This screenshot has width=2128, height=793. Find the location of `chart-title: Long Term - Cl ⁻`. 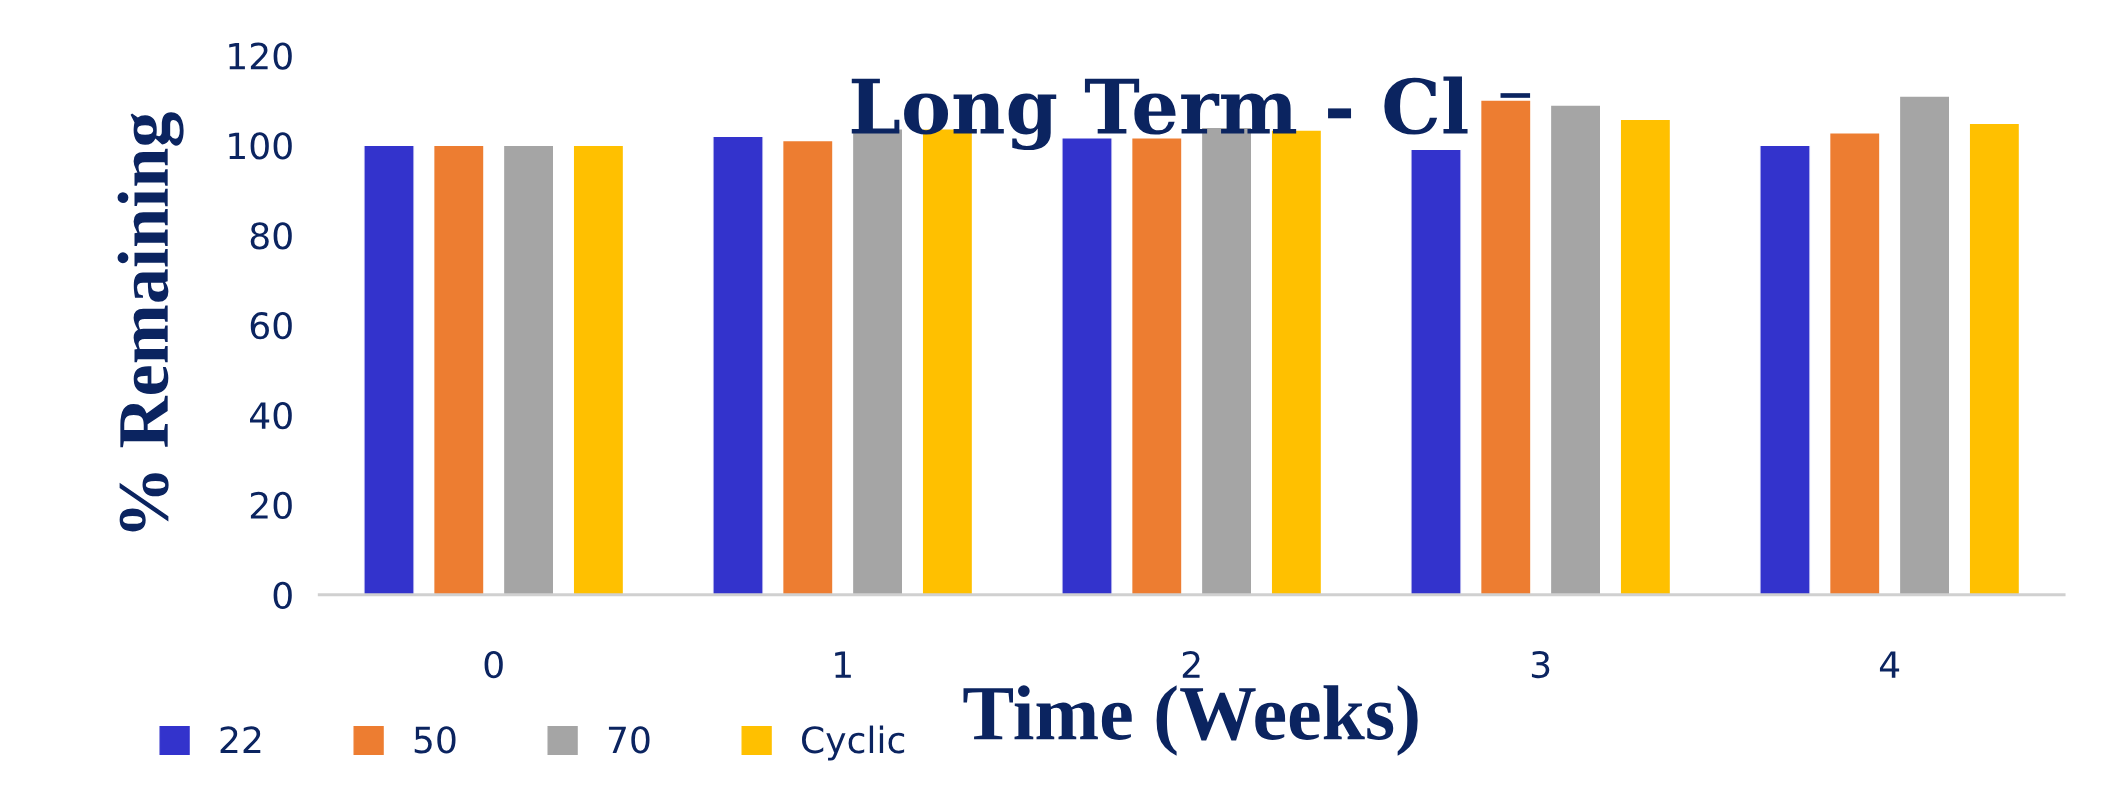

chart-title: Long Term - Cl ⁻ is located at coordinates (1191, 113).